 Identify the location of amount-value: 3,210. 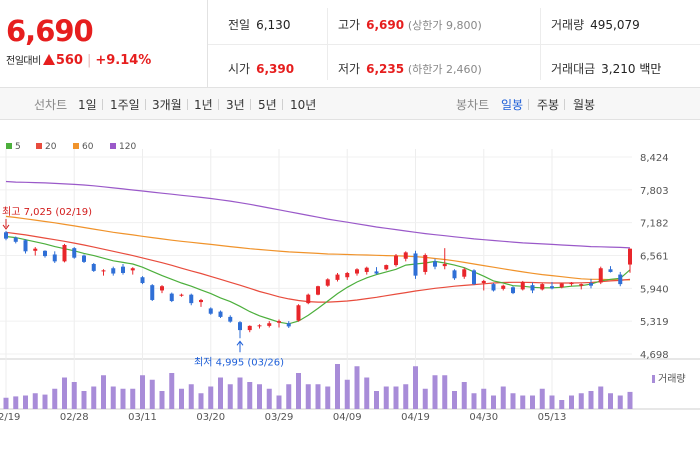
(618, 69).